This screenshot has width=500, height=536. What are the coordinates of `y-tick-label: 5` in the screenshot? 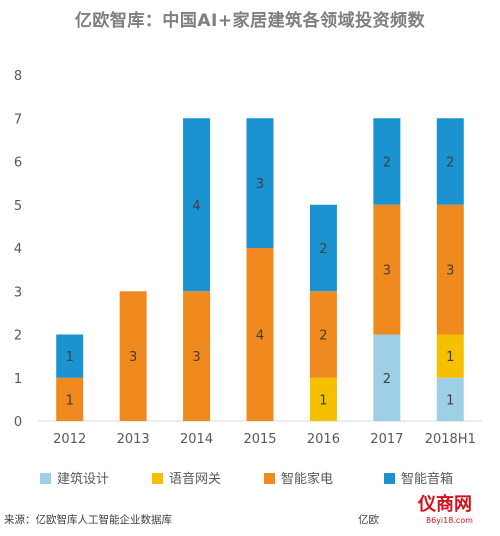 It's located at (18, 206).